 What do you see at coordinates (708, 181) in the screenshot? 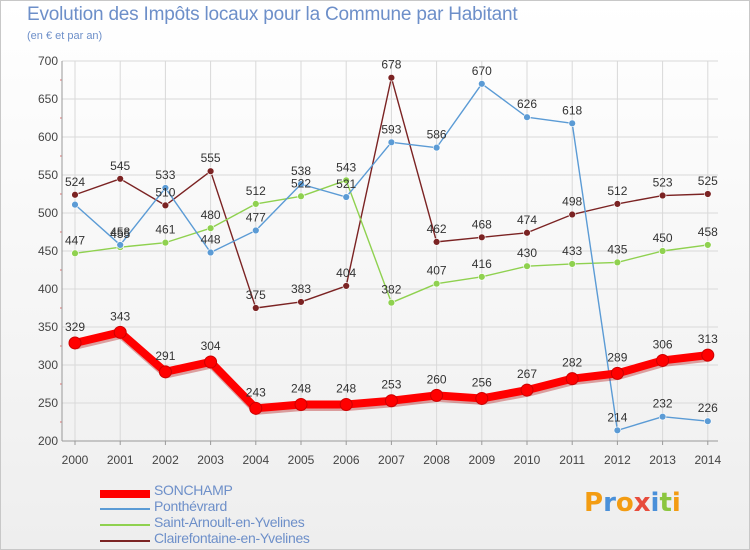
I see `data-label-clairefontaine-en-yvelines: 525` at bounding box center [708, 181].